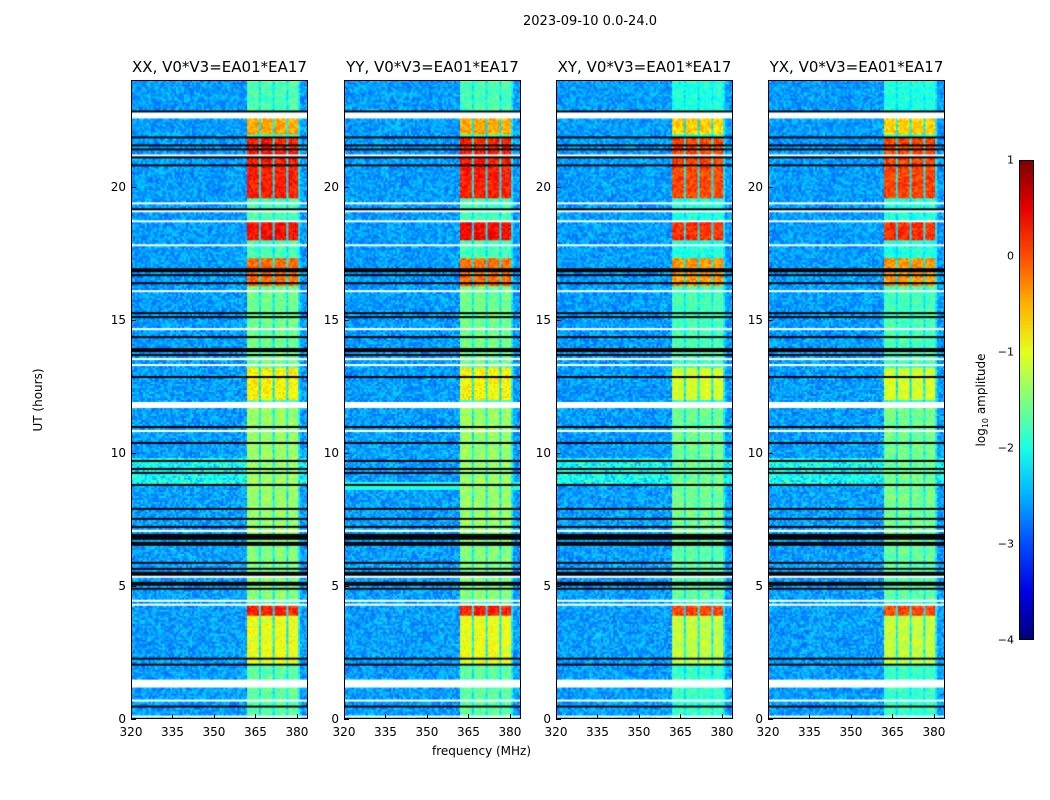 Image resolution: width=1050 pixels, height=800 pixels. I want to click on colorbar-tick-label: −2, so click(1005, 448).